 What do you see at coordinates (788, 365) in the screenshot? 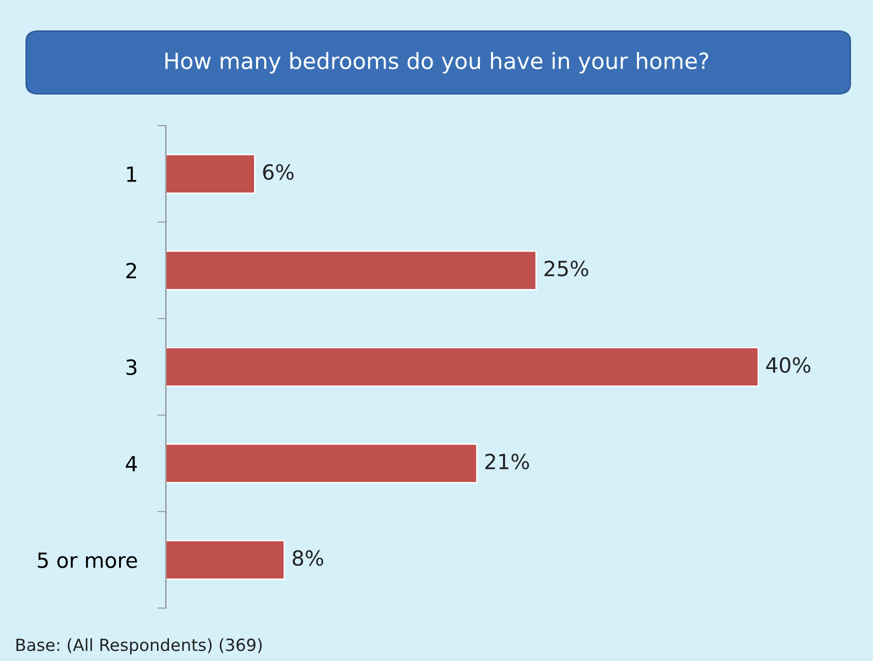
I see `data-label: 40%` at bounding box center [788, 365].